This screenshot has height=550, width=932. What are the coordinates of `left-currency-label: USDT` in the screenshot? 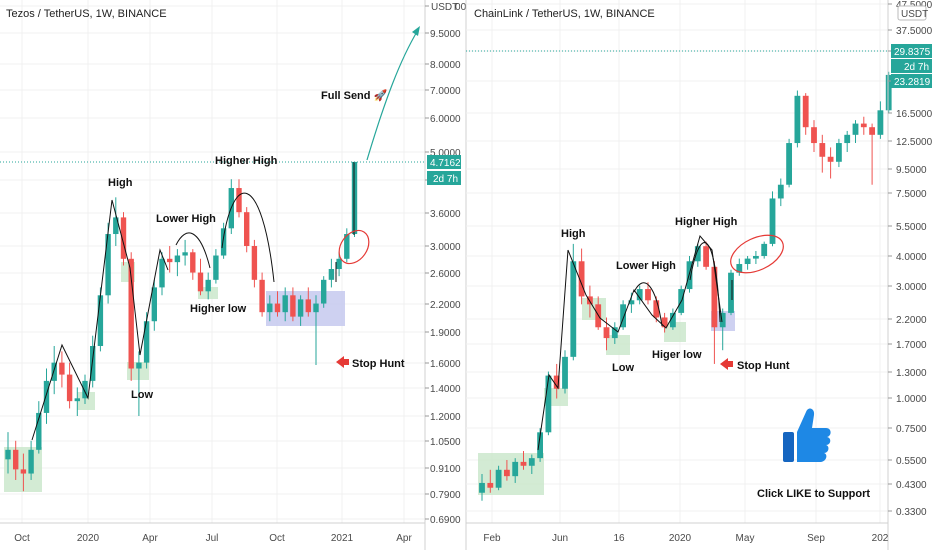 It's located at (444, 7).